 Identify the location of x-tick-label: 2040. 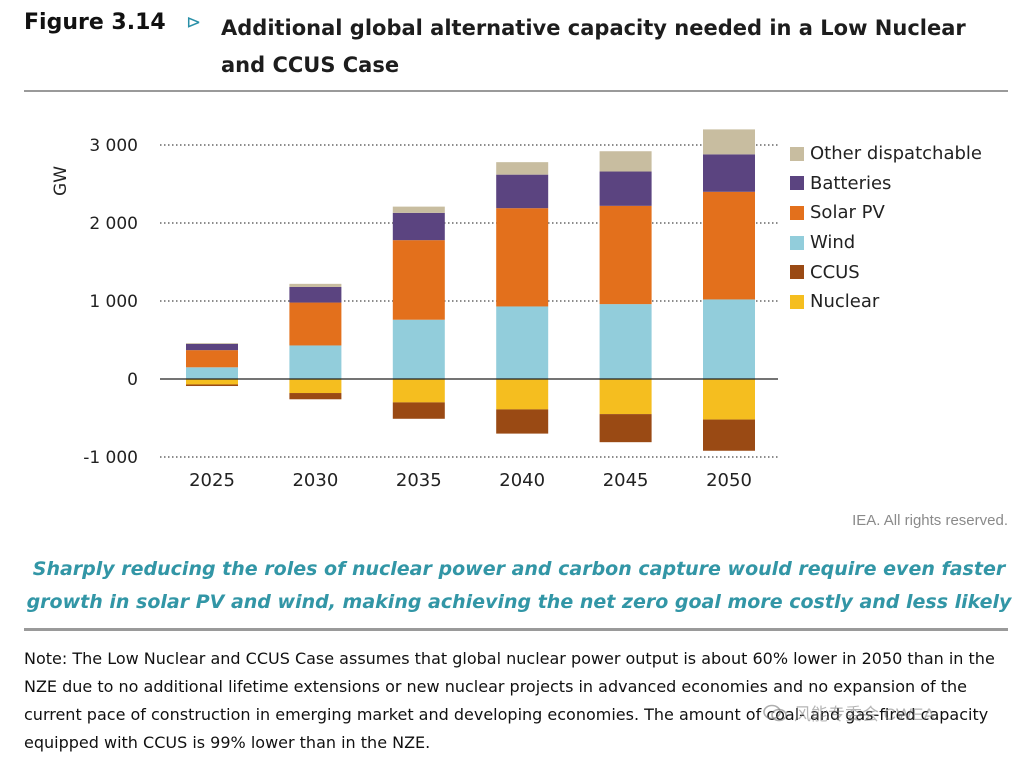
(522, 480).